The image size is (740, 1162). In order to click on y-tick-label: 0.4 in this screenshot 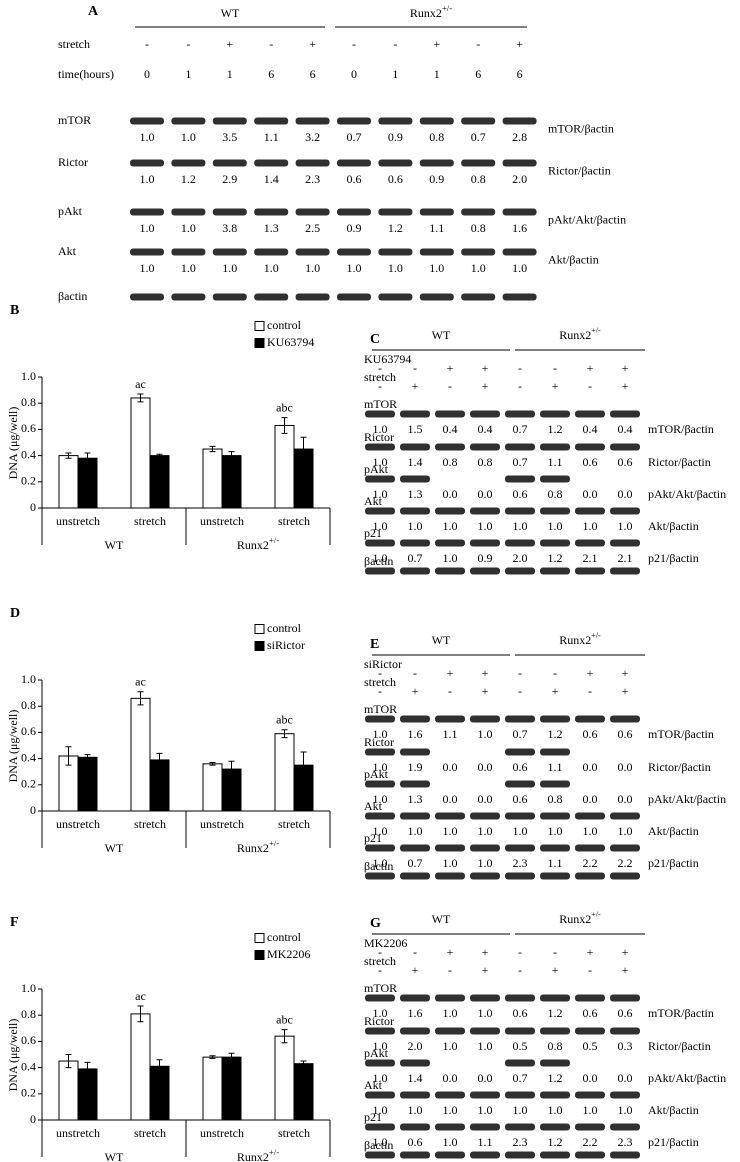, I will do `click(28, 454)`.